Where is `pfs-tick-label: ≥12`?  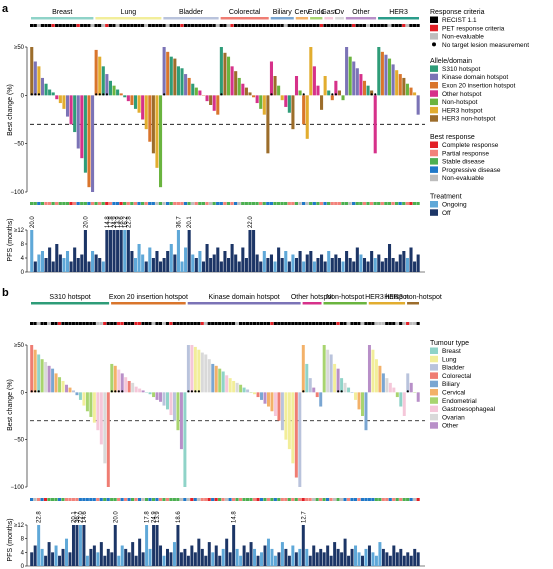
pfs-tick-label: ≥12 is located at coordinates (19, 526).